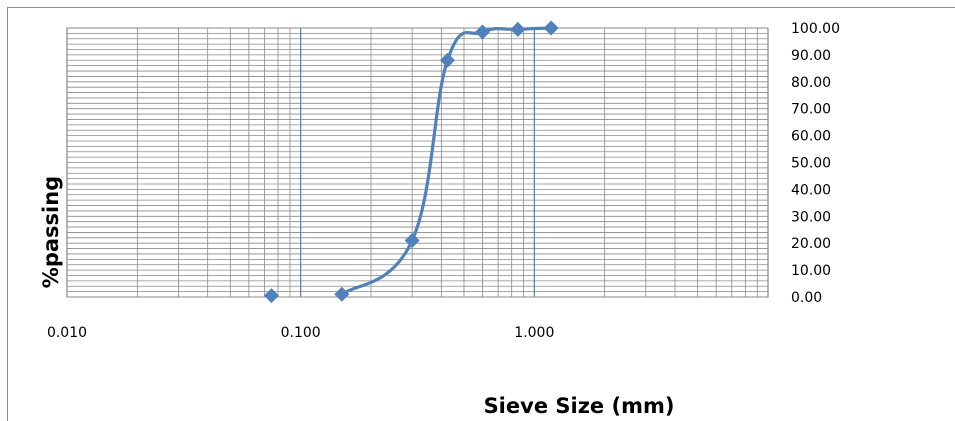 Image resolution: width=955 pixels, height=421 pixels. Describe the element at coordinates (806, 298) in the screenshot. I see `y-tick-label: 0.00` at that location.